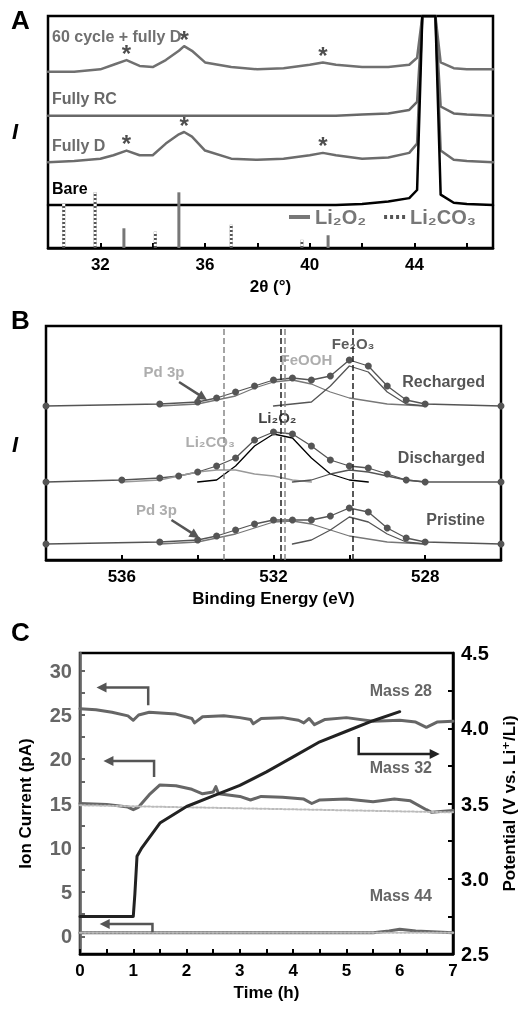 This screenshot has height=1010, width=528. What do you see at coordinates (60, 670) in the screenshot?
I see `y-tick-label: 30` at bounding box center [60, 670].